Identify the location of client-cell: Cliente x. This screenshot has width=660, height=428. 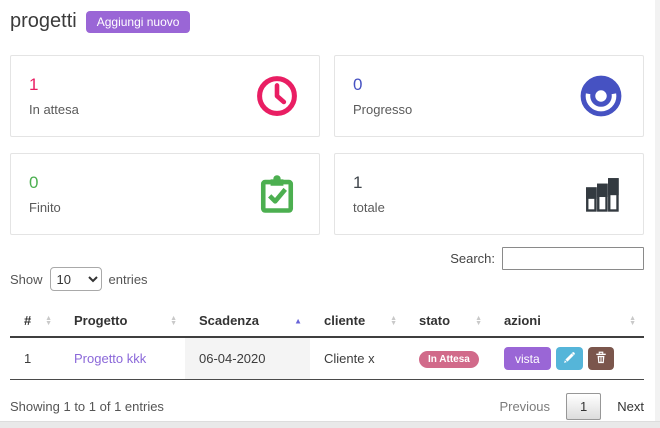
(357, 358).